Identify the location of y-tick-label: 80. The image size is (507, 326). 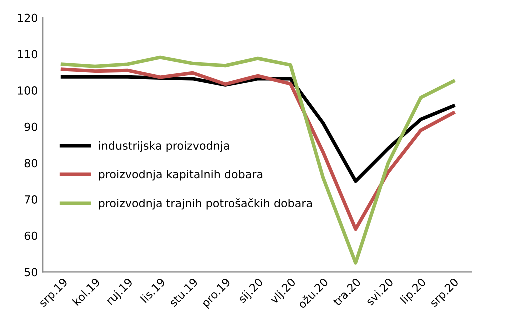
(31, 163).